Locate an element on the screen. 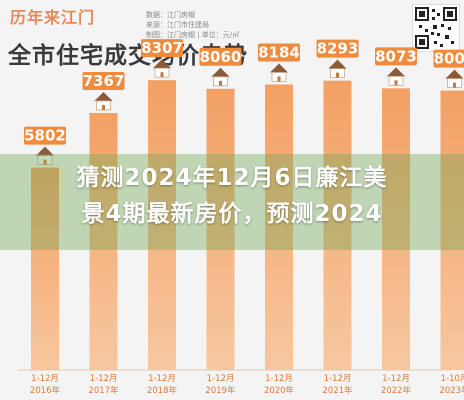 Image resolution: width=464 pixels, height=400 pixels. banner-line: 景4期最新房价，预测2024 is located at coordinates (232, 214).